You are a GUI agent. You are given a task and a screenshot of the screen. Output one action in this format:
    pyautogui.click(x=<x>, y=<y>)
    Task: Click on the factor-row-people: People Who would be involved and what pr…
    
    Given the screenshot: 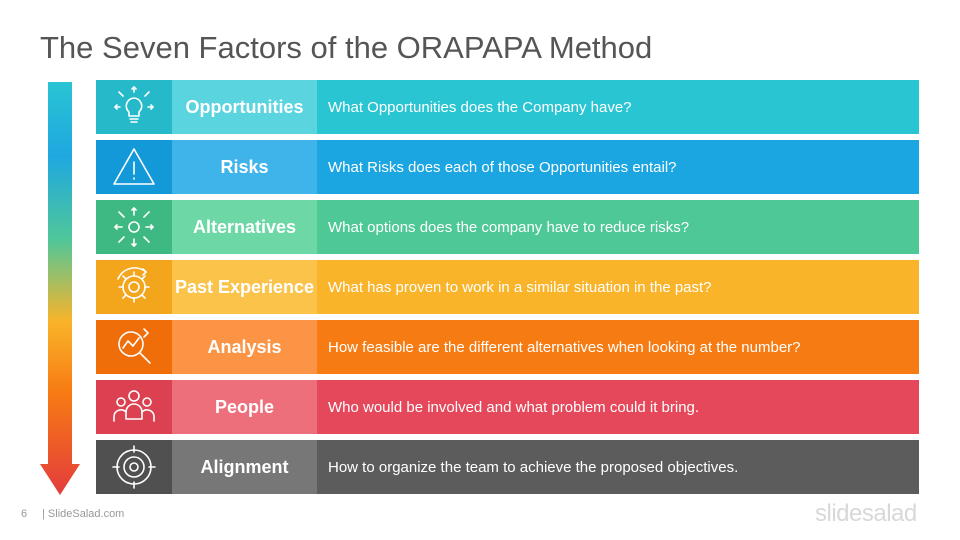 What is the action you would take?
    pyautogui.click(x=507, y=407)
    